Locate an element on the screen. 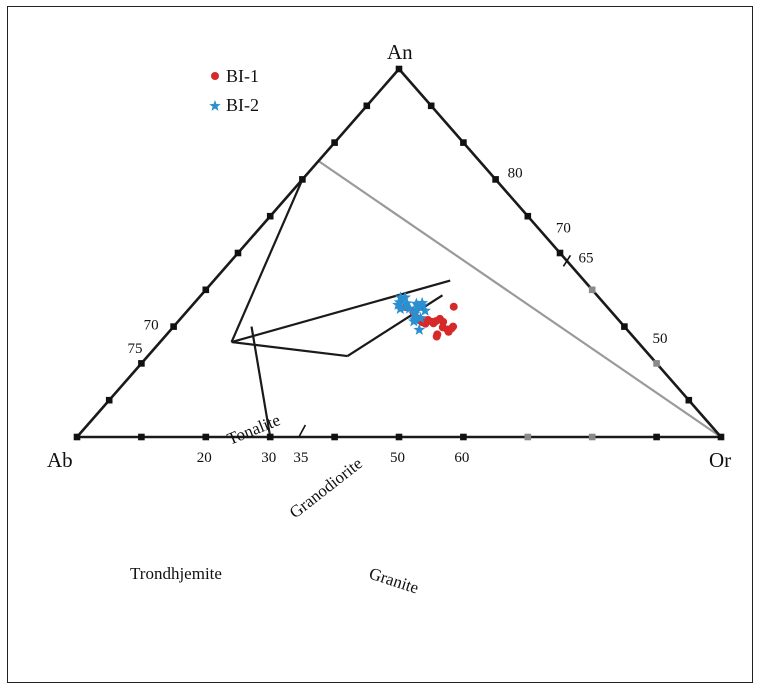 The image size is (763, 690). right-edge-tick-label: 50 is located at coordinates (660, 339).